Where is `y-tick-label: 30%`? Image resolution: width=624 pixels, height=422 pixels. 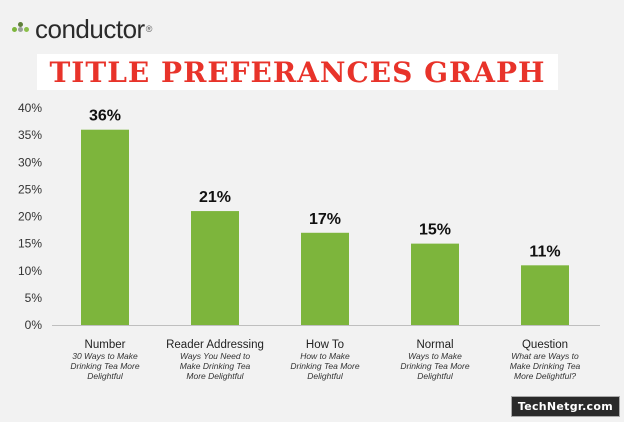 y-tick-label: 30% is located at coordinates (30, 162).